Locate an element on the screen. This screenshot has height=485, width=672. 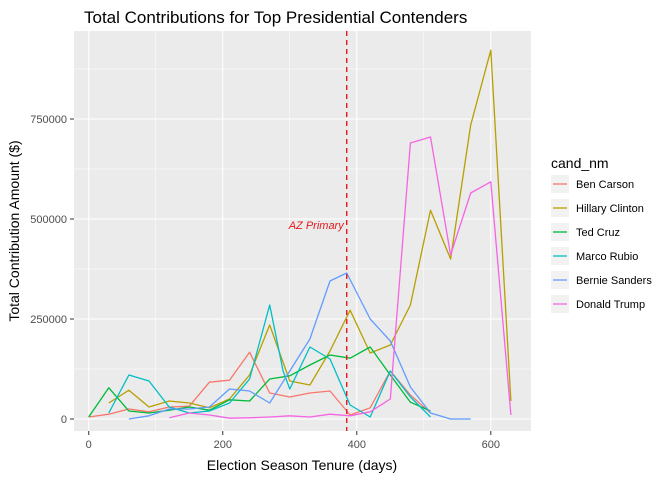
y-tick-label: 750000 is located at coordinates (48, 120).